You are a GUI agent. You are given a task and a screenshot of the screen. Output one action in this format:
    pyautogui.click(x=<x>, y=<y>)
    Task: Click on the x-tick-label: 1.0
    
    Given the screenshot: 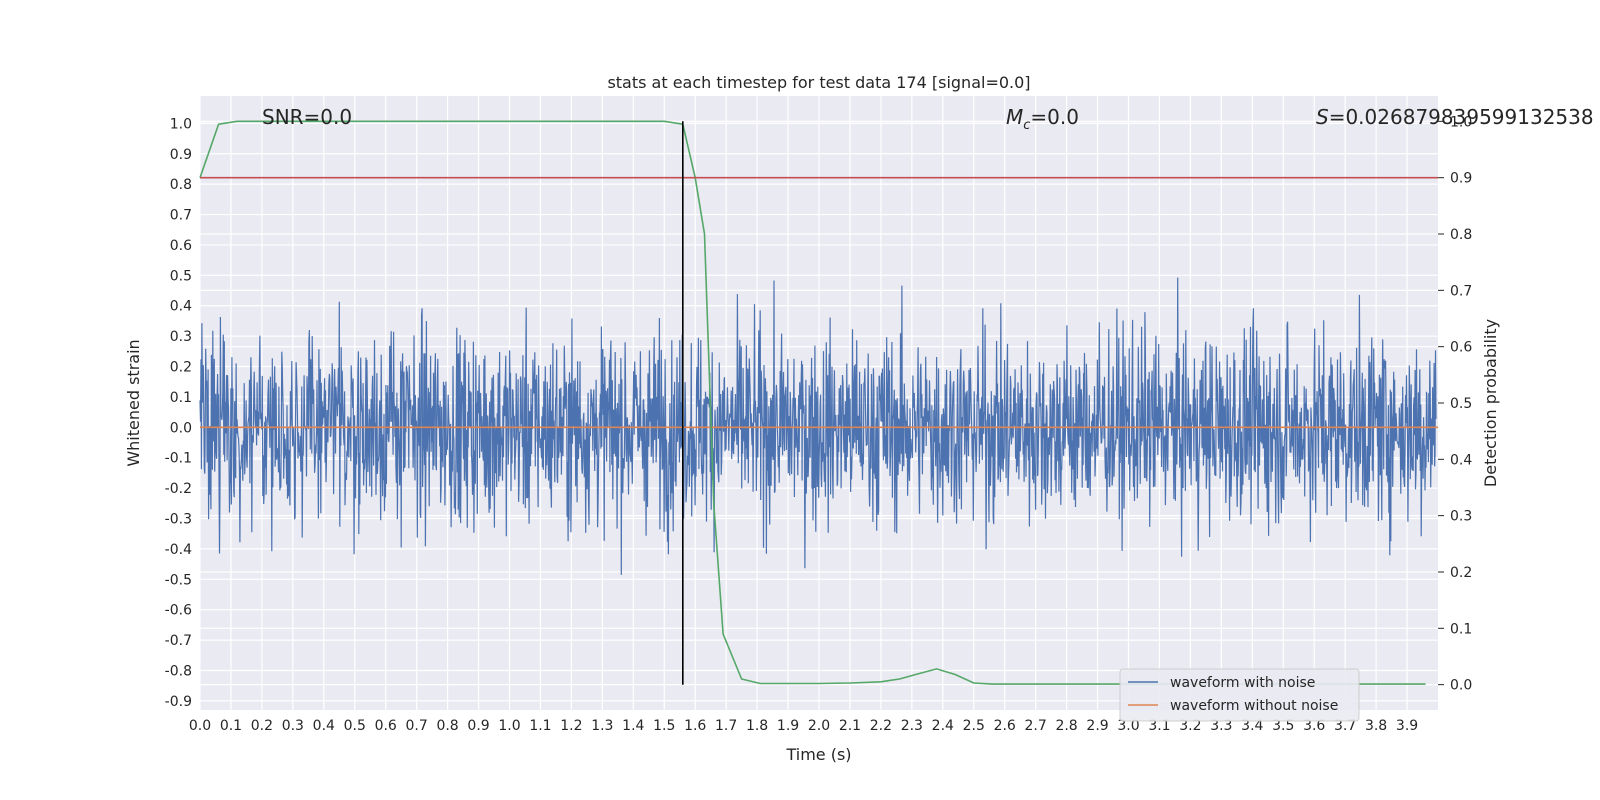 What is the action you would take?
    pyautogui.click(x=509, y=726)
    